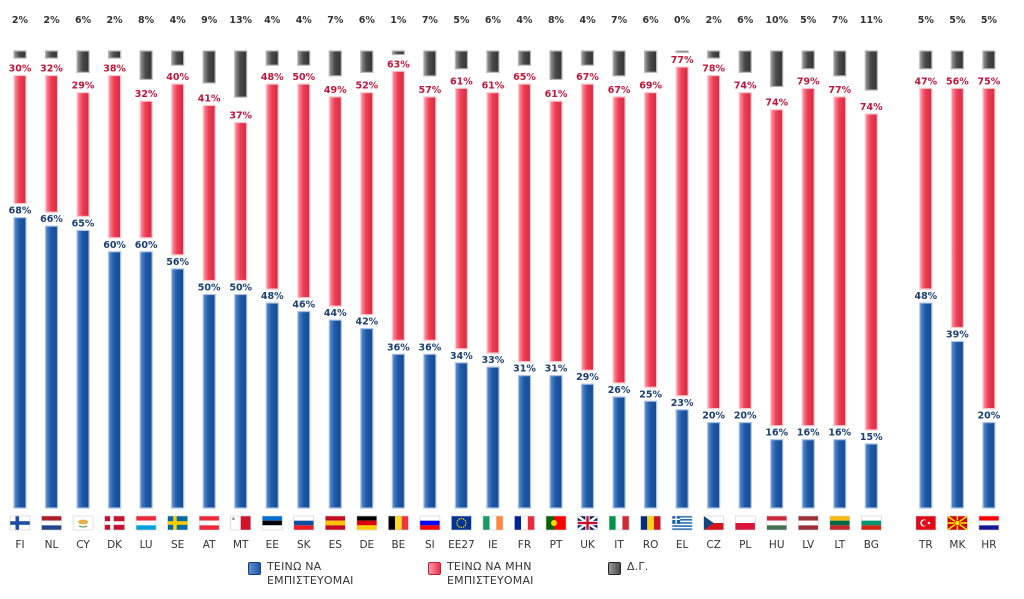  Describe the element at coordinates (114, 245) in the screenshot. I see `label-trust-dk: 60%` at that location.